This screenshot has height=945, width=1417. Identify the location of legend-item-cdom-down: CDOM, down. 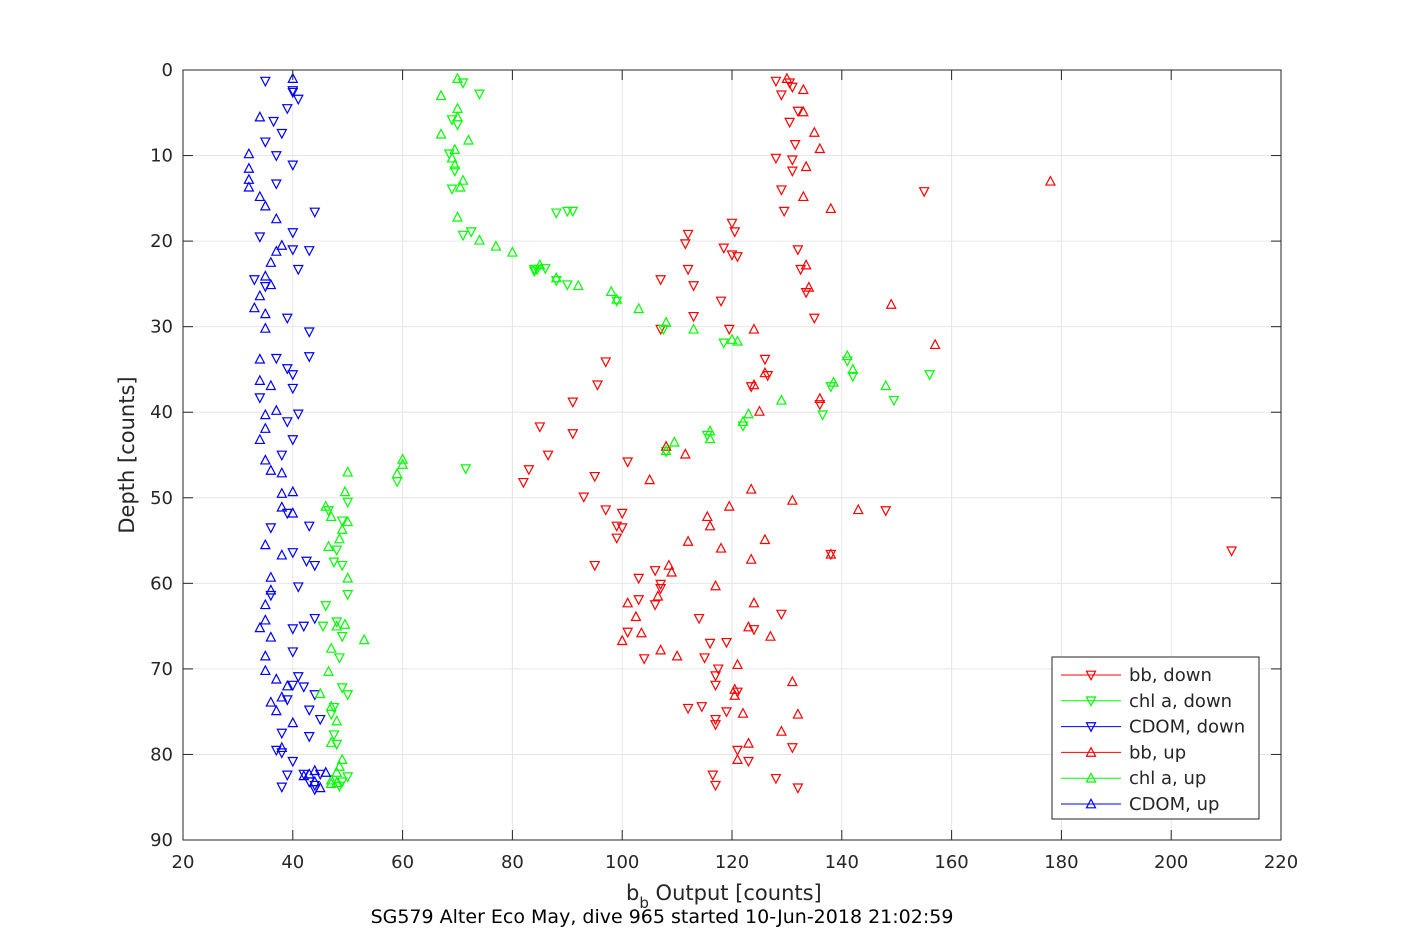
(1153, 727).